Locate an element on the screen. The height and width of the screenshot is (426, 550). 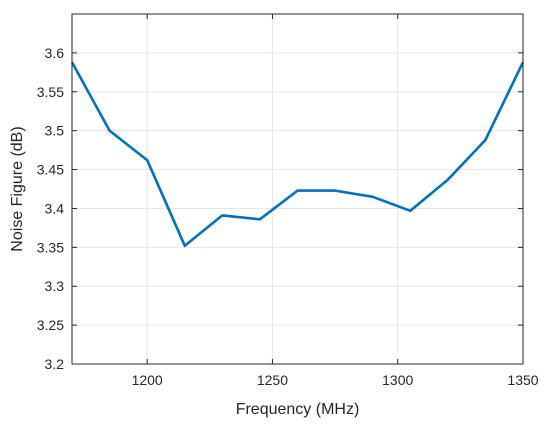
y-tick-label: 3.45 is located at coordinates (50, 170).